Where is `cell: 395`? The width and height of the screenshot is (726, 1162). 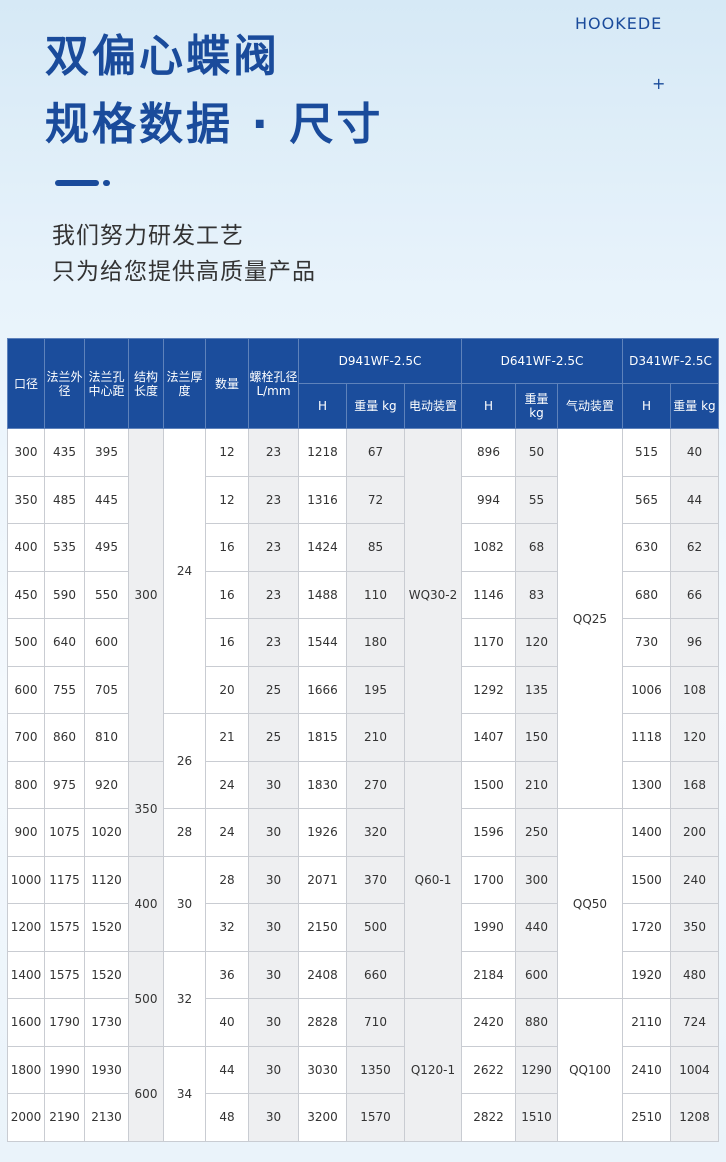
cell: 395 is located at coordinates (106, 452).